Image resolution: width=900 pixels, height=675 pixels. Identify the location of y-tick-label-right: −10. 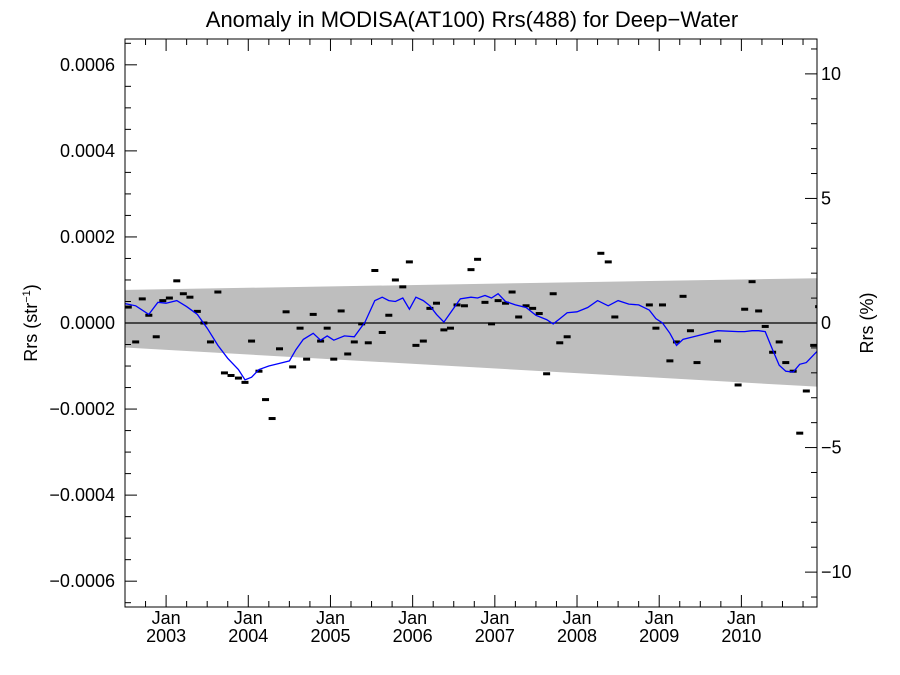
(836, 572).